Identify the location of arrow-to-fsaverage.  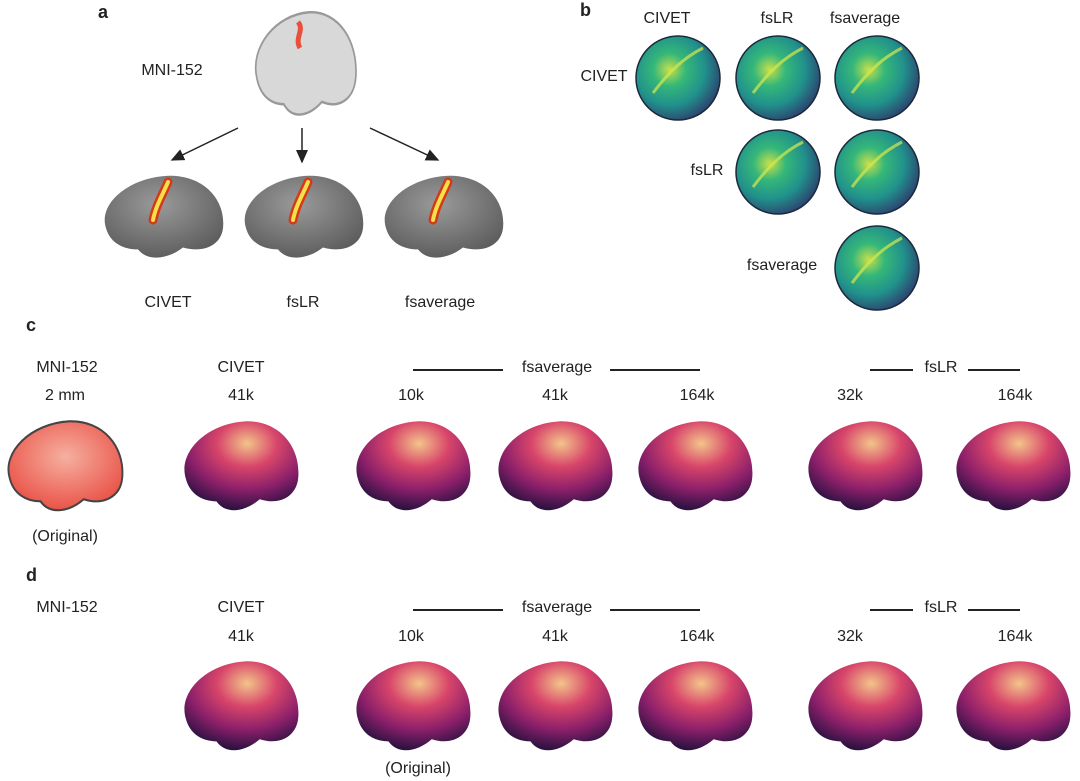
(404, 144).